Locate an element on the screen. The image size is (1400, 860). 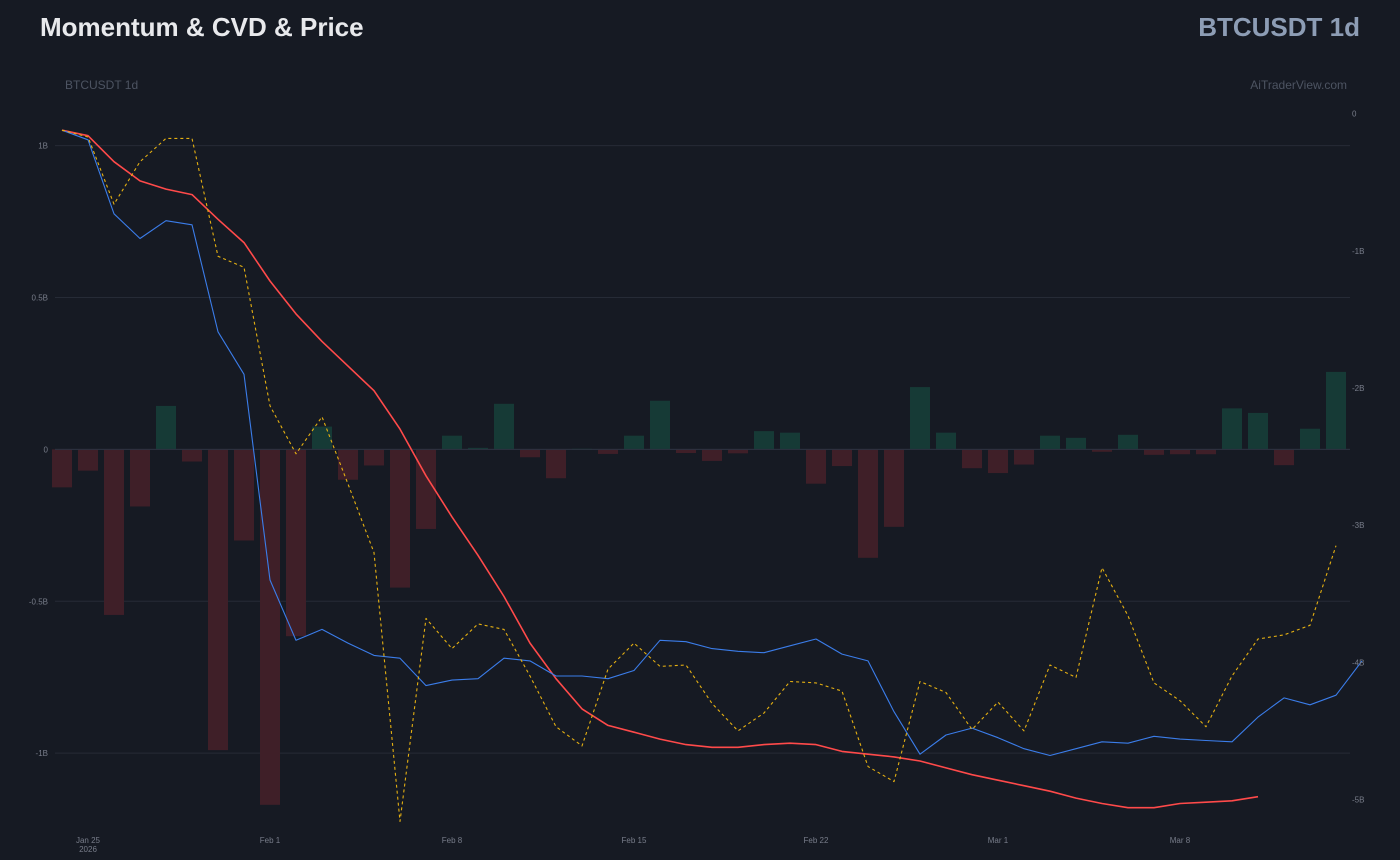
right-tick-label: -3B is located at coordinates (1358, 525).